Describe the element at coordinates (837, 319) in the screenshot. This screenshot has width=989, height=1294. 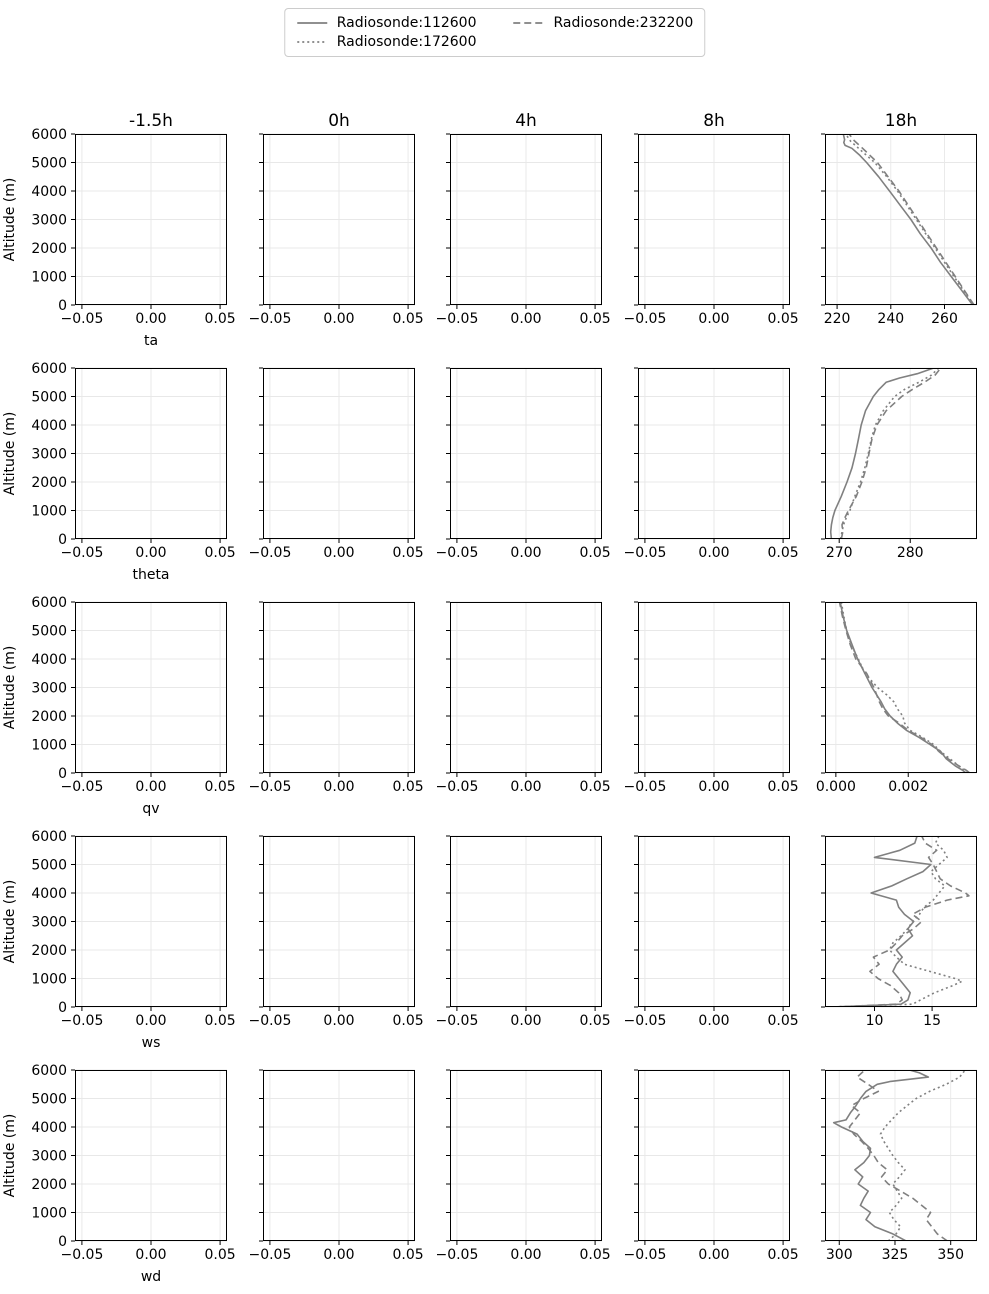
I see `x-tick-label: 220` at that location.